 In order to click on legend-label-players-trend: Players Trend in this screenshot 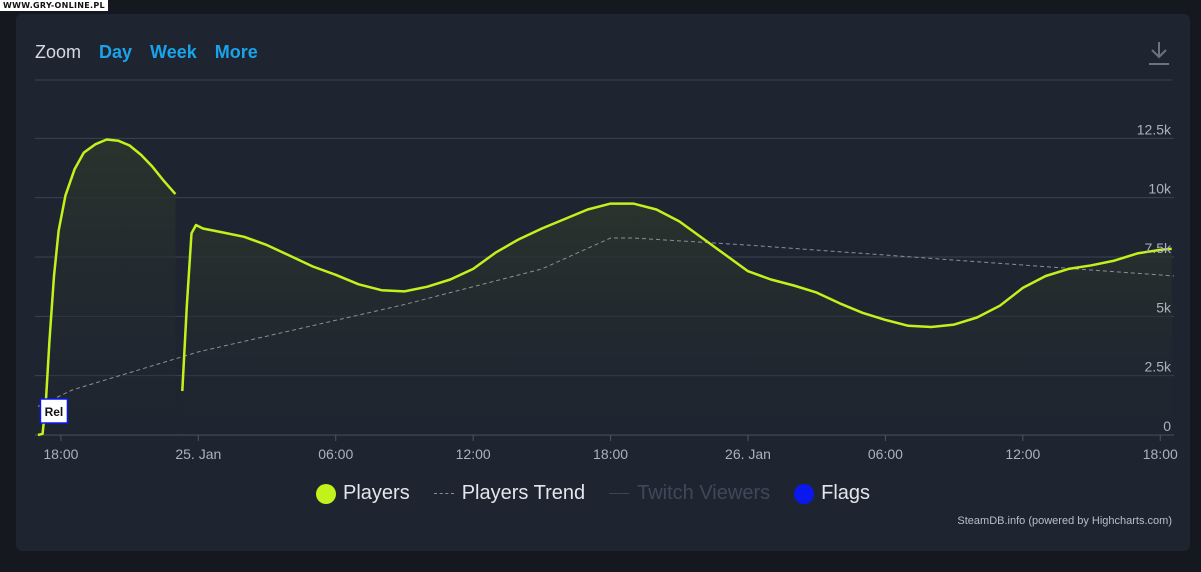, I will do `click(523, 493)`.